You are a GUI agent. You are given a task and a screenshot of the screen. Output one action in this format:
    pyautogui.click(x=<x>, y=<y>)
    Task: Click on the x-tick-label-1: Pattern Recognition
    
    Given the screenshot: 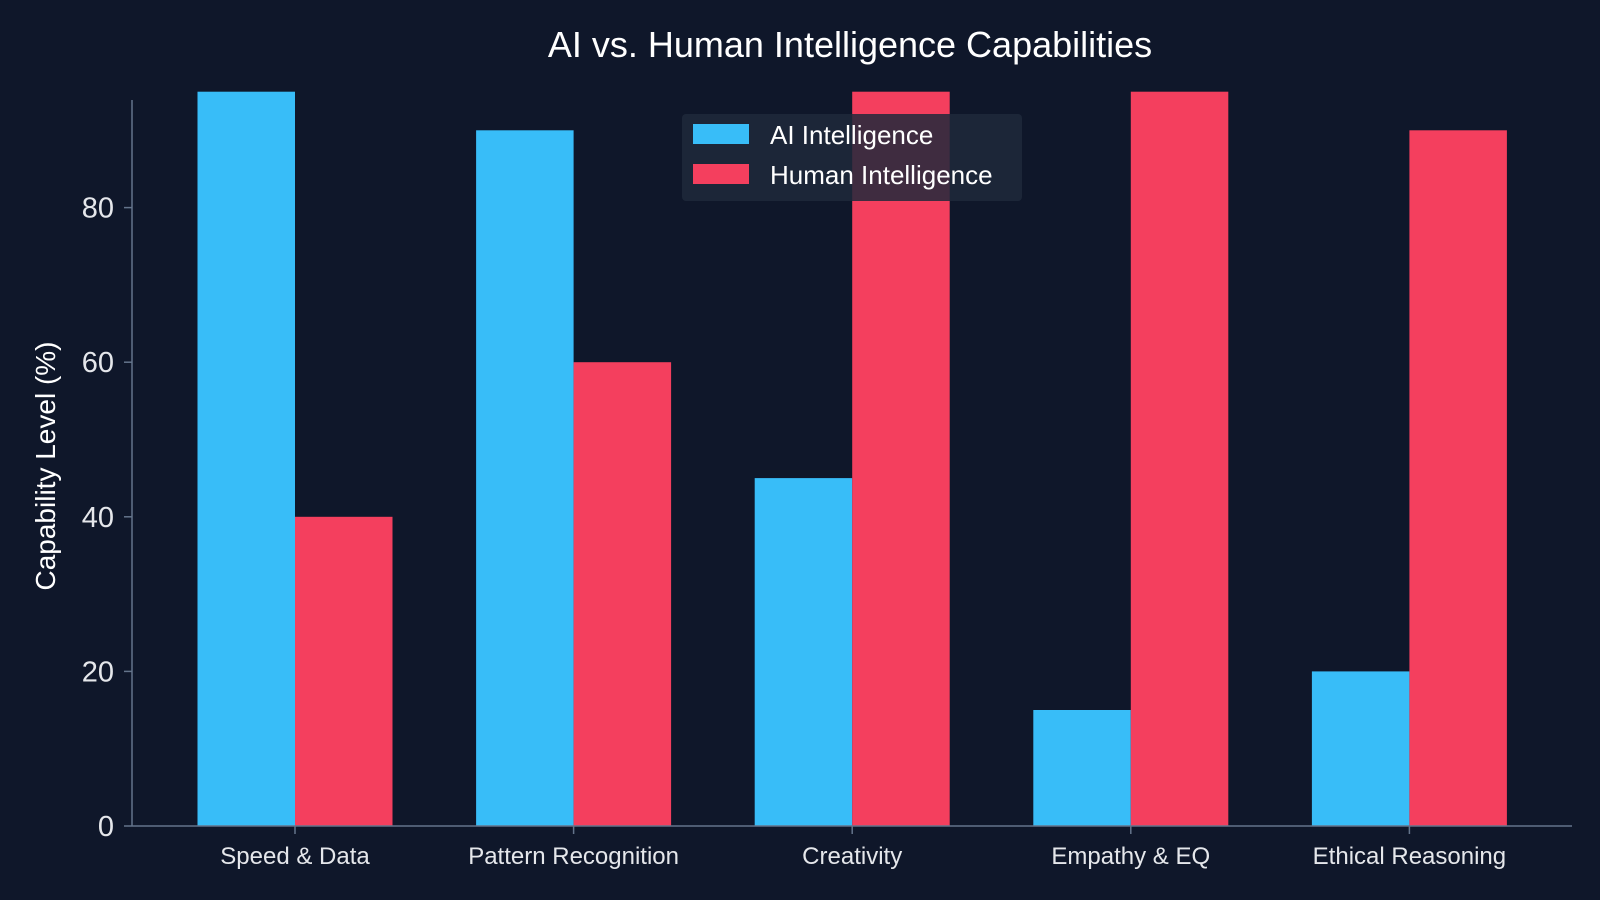 What is the action you would take?
    pyautogui.click(x=573, y=856)
    